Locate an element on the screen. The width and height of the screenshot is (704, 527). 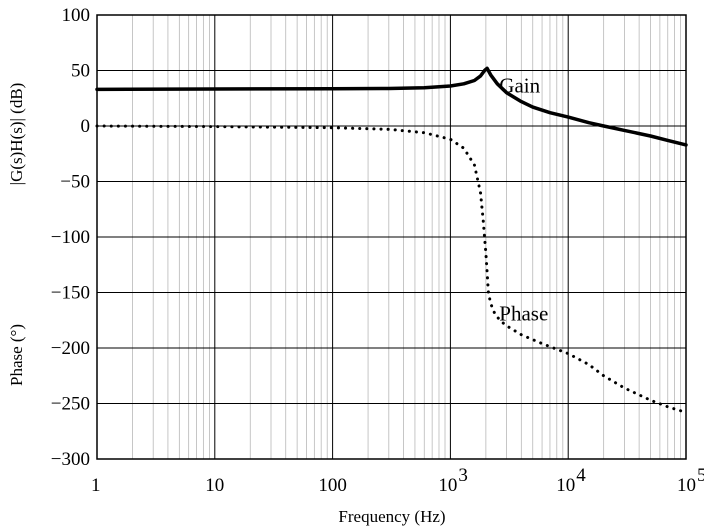
x-tick-label: 10 3 is located at coordinates (453, 480).